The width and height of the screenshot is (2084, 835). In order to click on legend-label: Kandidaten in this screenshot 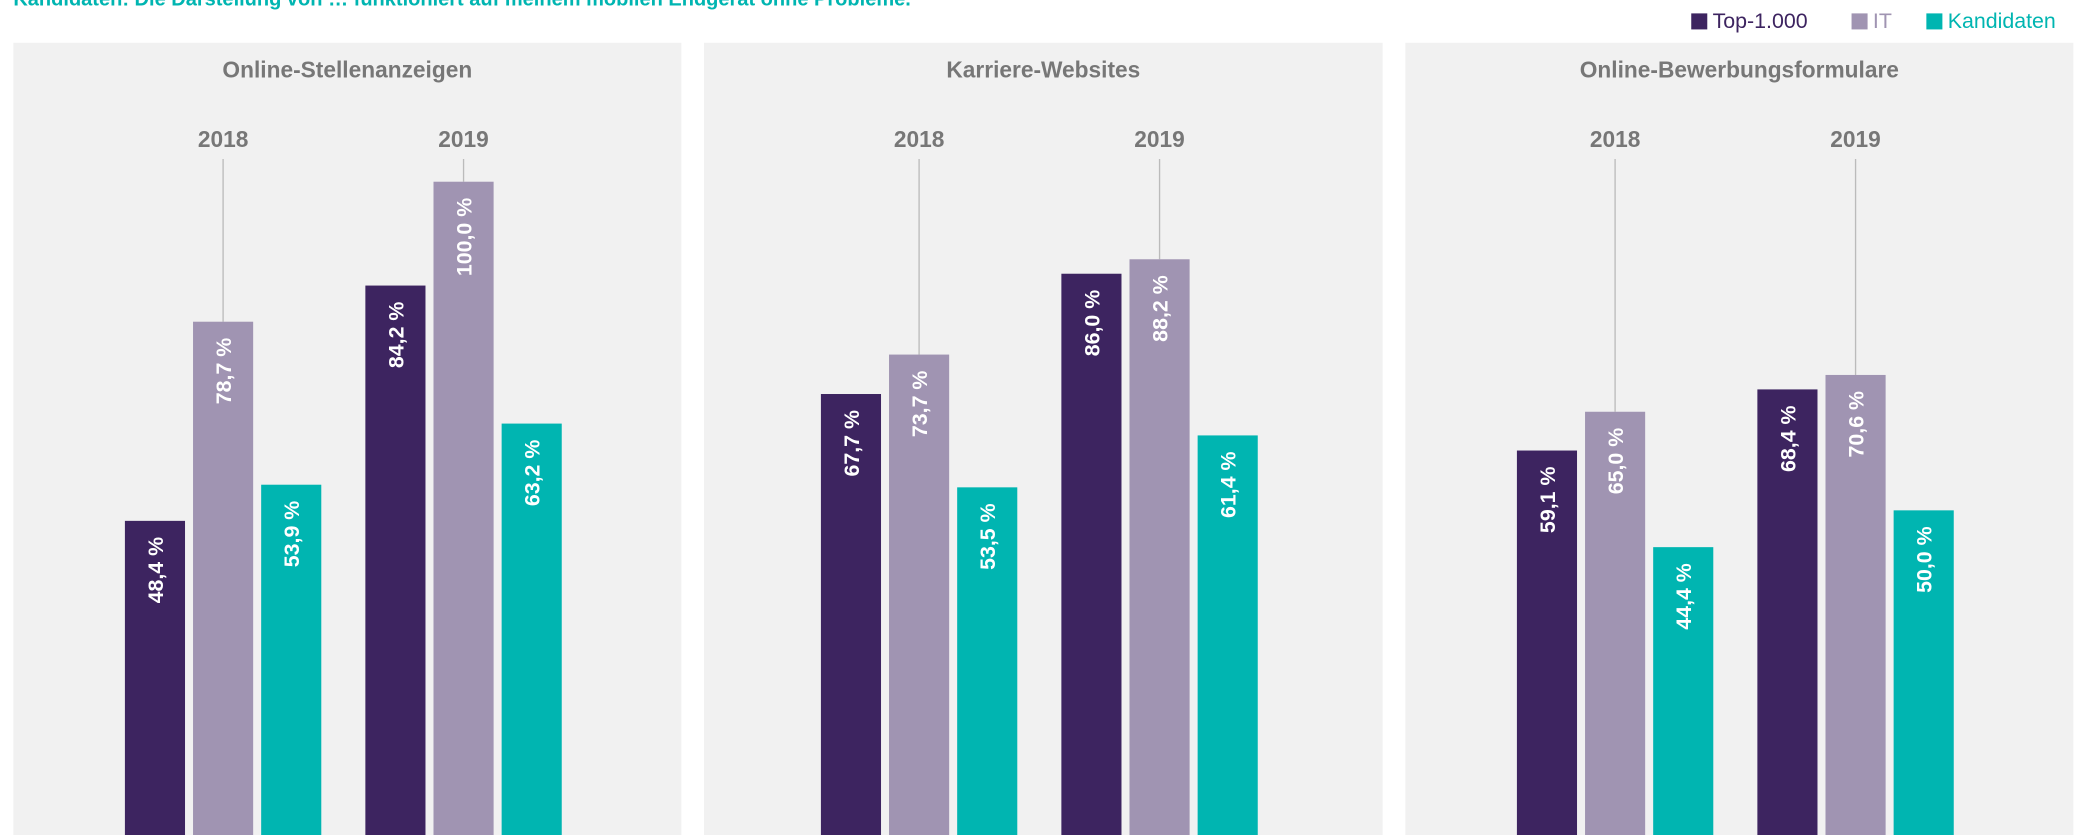, I will do `click(2002, 21)`.